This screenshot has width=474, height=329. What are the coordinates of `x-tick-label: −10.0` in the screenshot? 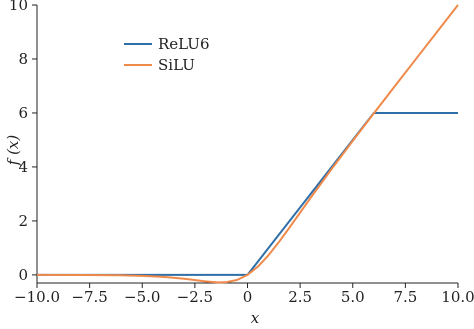 It's located at (37, 297).